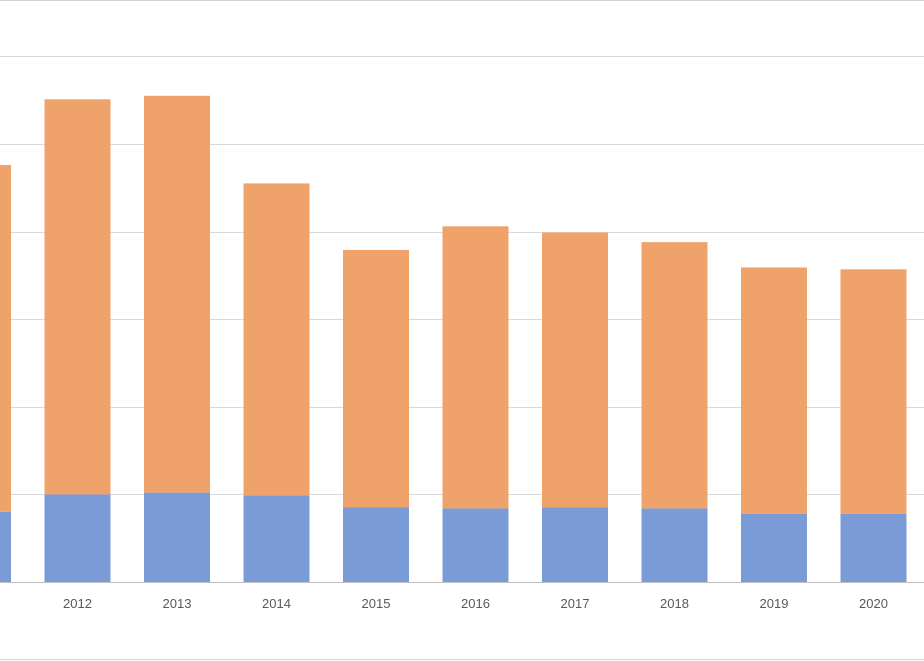  What do you see at coordinates (276, 603) in the screenshot?
I see `x-tick-label-2014: 2014` at bounding box center [276, 603].